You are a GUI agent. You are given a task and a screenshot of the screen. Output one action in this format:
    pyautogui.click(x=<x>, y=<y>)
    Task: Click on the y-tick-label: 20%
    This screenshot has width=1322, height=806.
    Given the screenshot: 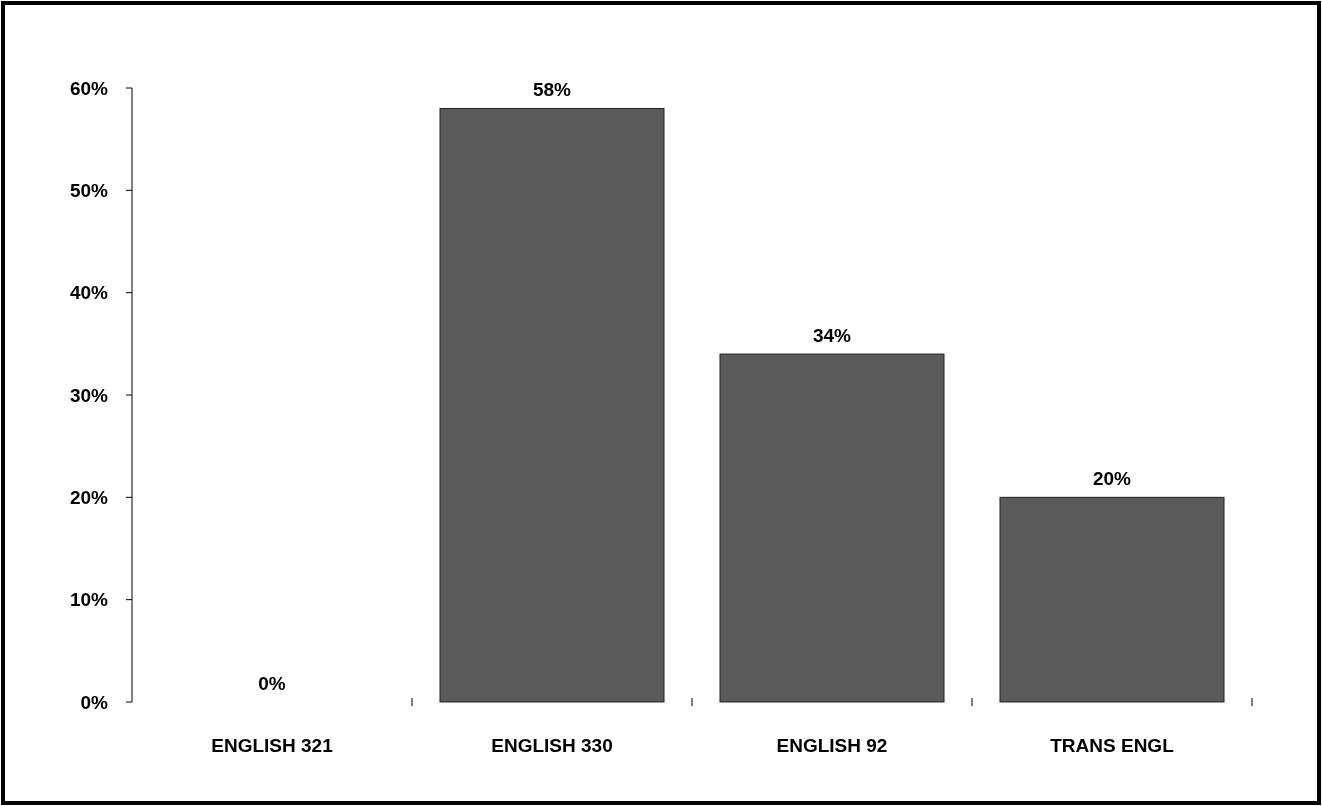 What is the action you would take?
    pyautogui.click(x=89, y=497)
    